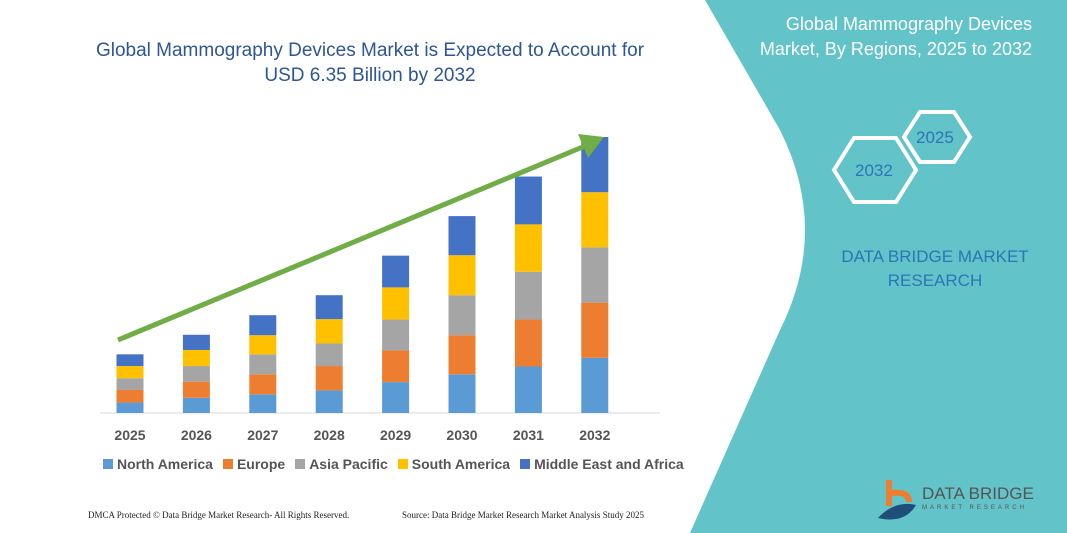  Describe the element at coordinates (263, 345) in the screenshot. I see `bar-segment-2027-south-america` at that location.